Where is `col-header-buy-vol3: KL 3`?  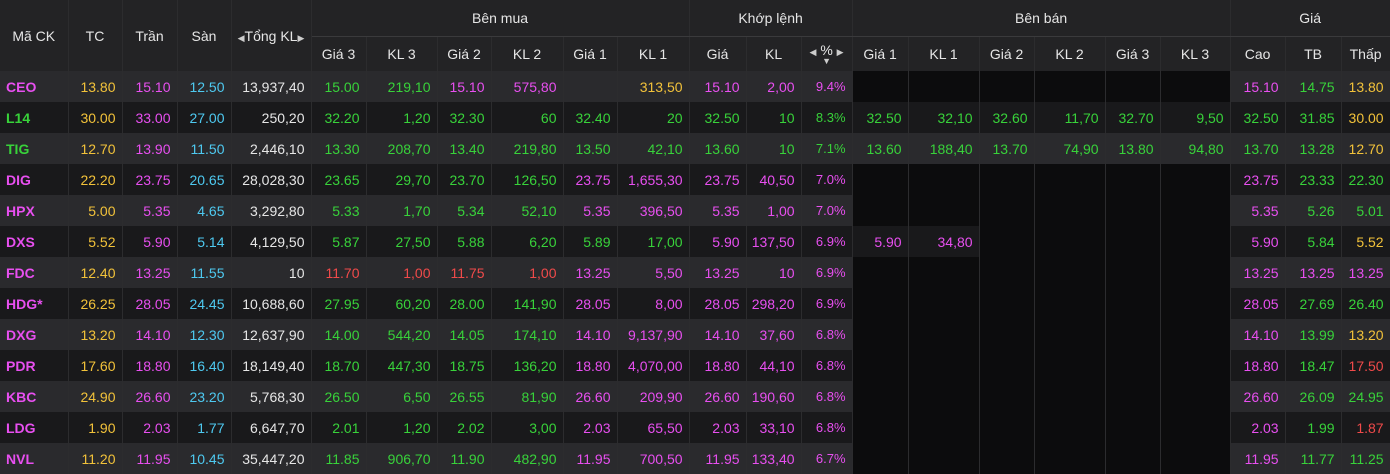 col-header-buy-vol3: KL 3 is located at coordinates (402, 53).